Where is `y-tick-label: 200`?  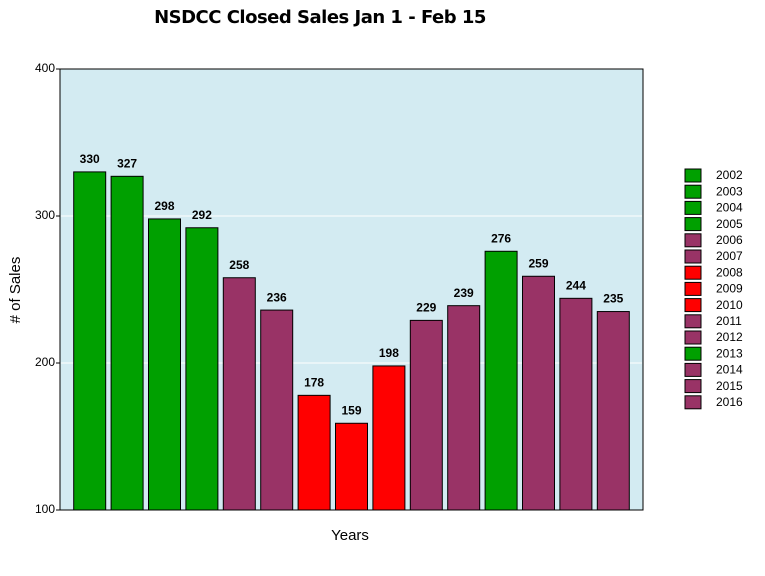 y-tick-label: 200 is located at coordinates (45, 362).